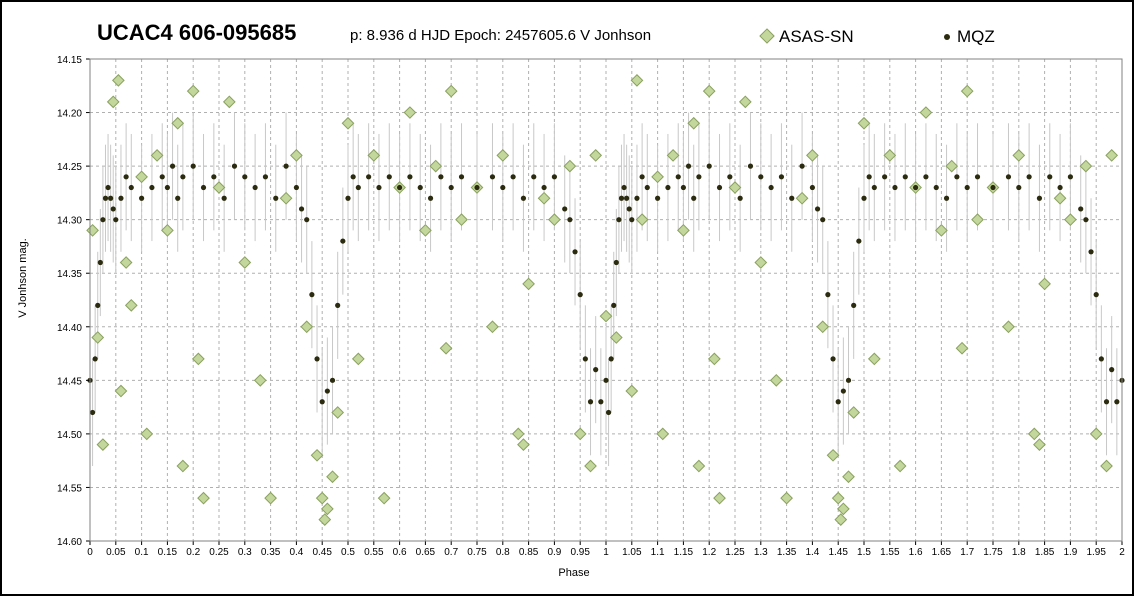 Image resolution: width=1134 pixels, height=596 pixels. Describe the element at coordinates (709, 552) in the screenshot. I see `x-tick-label: 1.2` at that location.